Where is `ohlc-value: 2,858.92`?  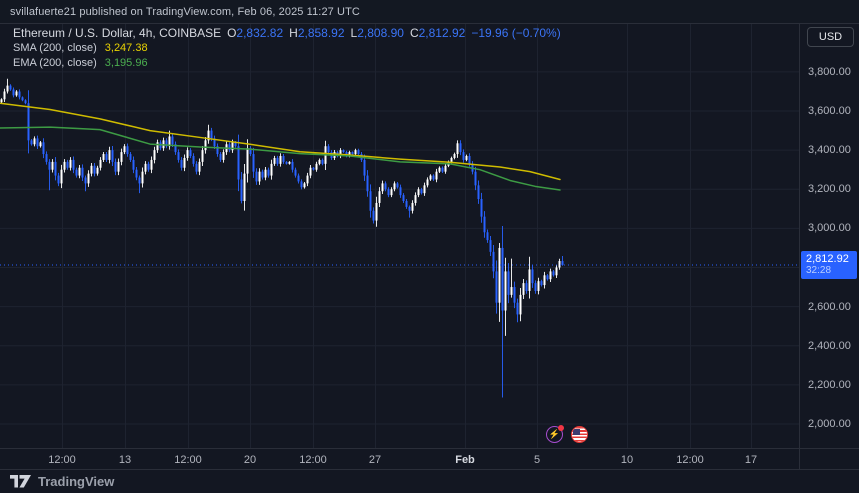 ohlc-value: 2,858.92 is located at coordinates (321, 33).